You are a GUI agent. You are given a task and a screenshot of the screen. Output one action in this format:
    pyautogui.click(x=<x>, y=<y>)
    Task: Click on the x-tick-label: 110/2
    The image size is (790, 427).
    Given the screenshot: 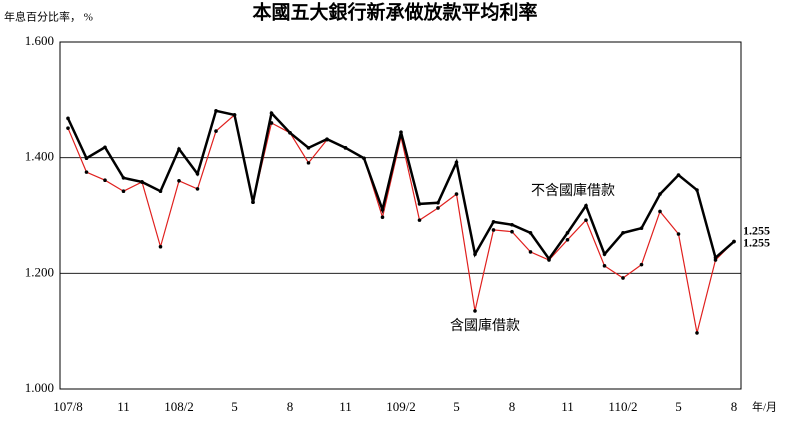 What is the action you would take?
    pyautogui.click(x=622, y=406)
    